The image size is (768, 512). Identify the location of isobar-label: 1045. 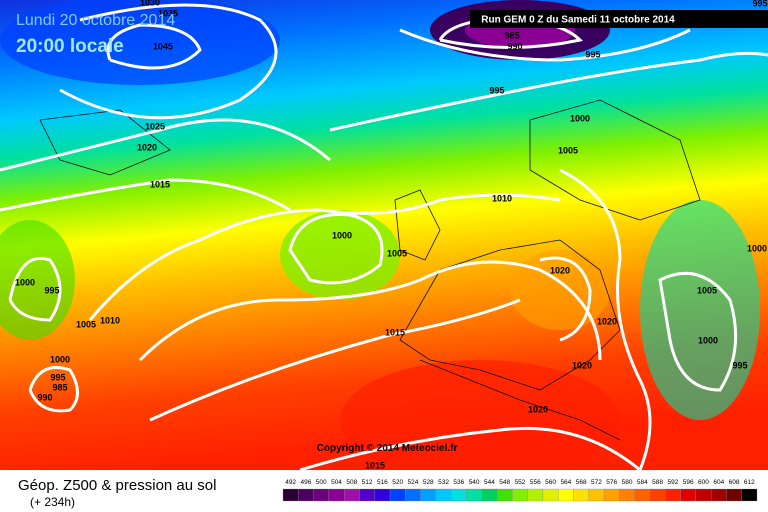
(163, 46).